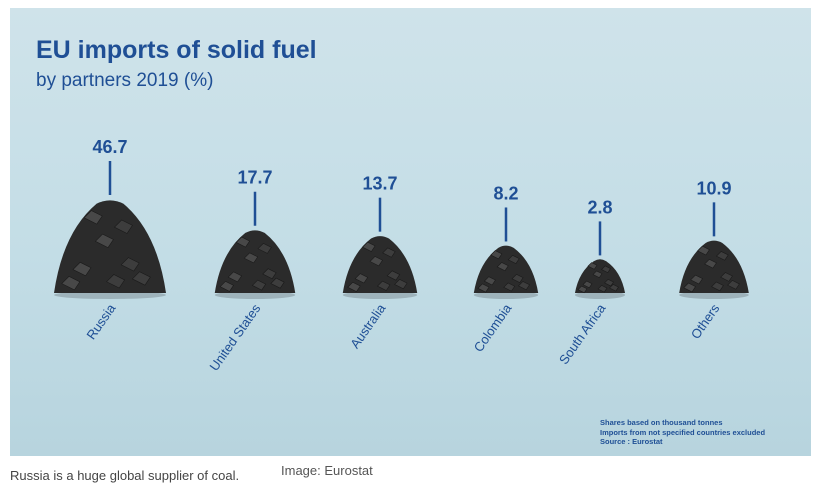 The height and width of the screenshot is (498, 824). What do you see at coordinates (705, 321) in the screenshot?
I see `category-label: Others` at bounding box center [705, 321].